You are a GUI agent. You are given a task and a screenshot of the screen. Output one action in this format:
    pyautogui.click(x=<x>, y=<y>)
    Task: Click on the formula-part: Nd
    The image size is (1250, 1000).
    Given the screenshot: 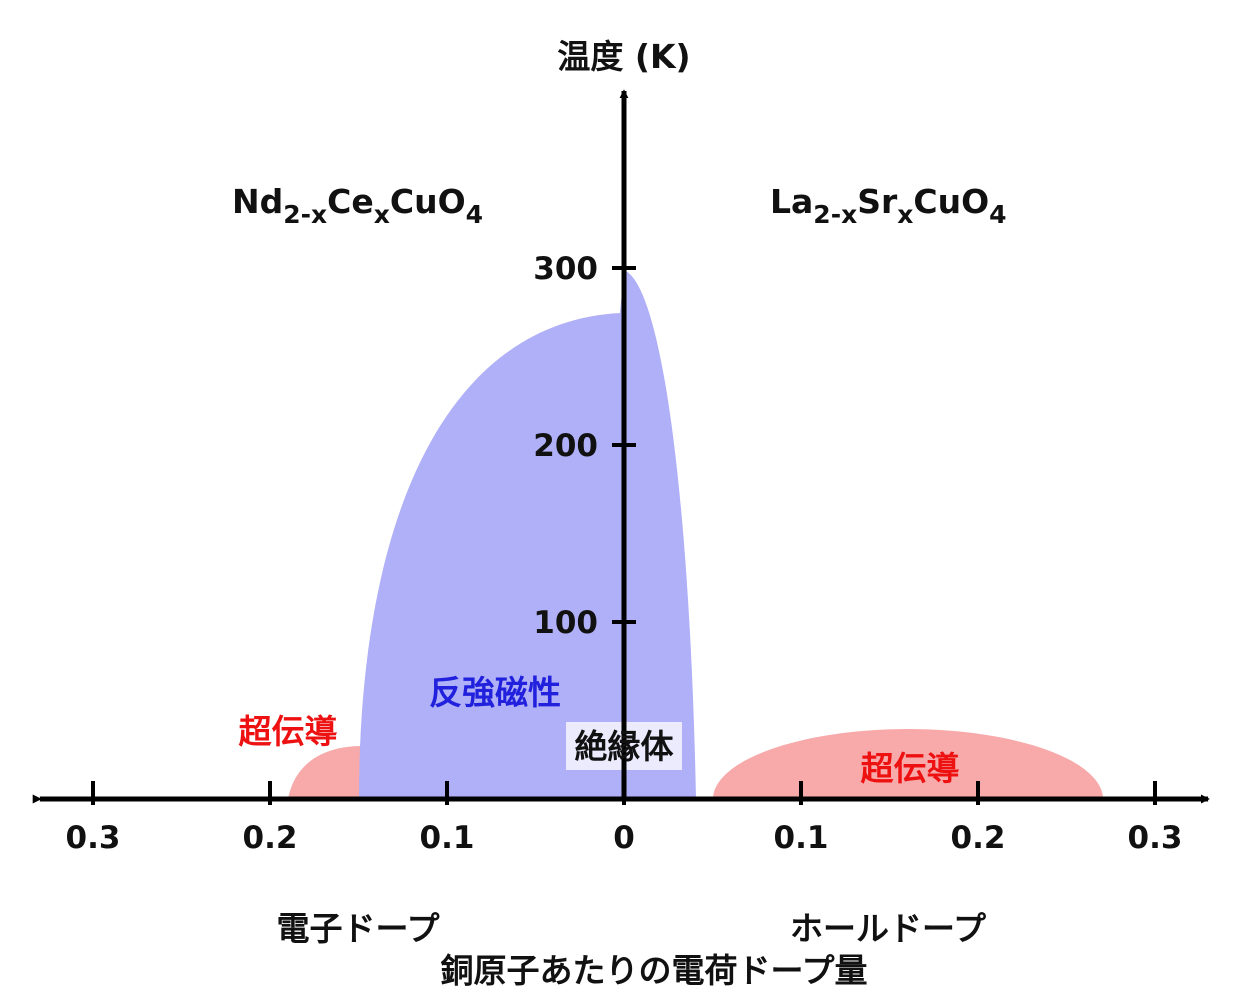 What is the action you would take?
    pyautogui.click(x=257, y=201)
    